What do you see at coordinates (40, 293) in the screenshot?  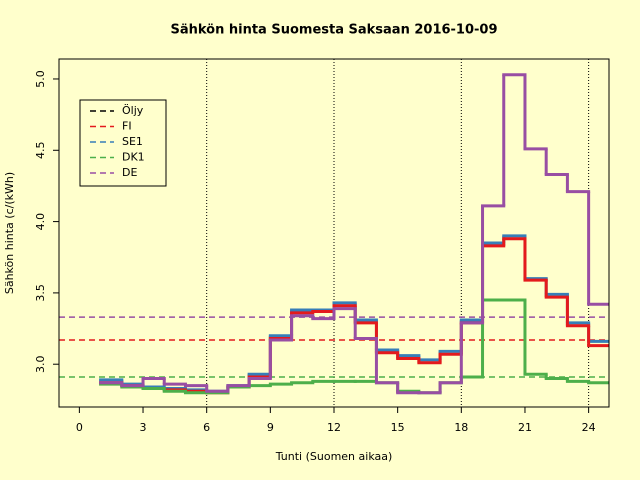 I see `y-tick-label: 3.5` at bounding box center [40, 293].